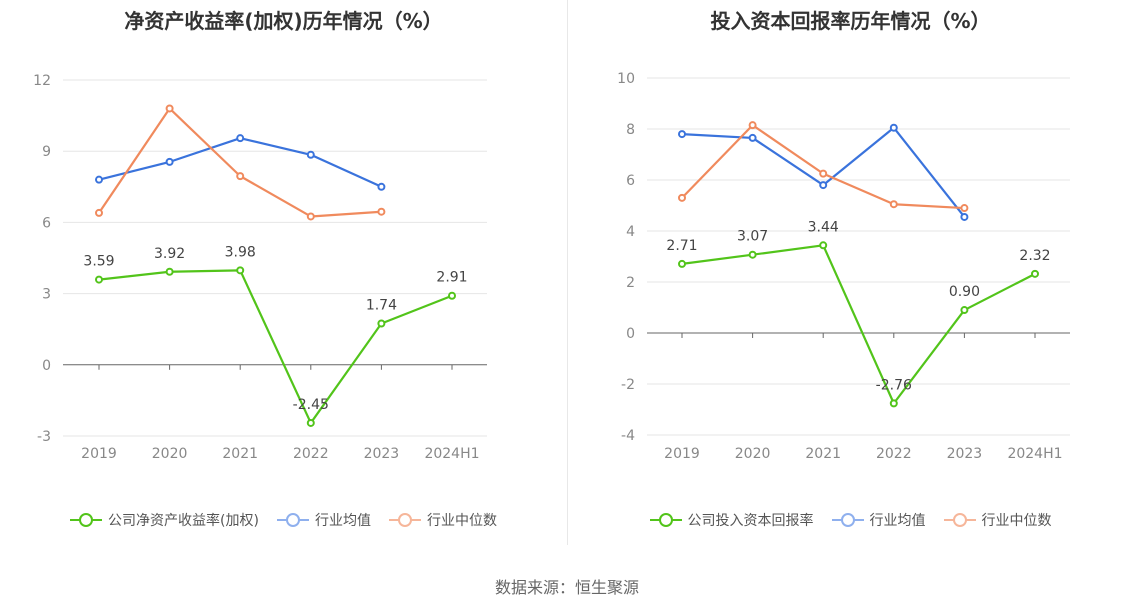 This screenshot has height=612, width=1134. What do you see at coordinates (283, 21) in the screenshot?
I see `chart-title: 净资产收益率(加权)历年情况（%）` at bounding box center [283, 21].